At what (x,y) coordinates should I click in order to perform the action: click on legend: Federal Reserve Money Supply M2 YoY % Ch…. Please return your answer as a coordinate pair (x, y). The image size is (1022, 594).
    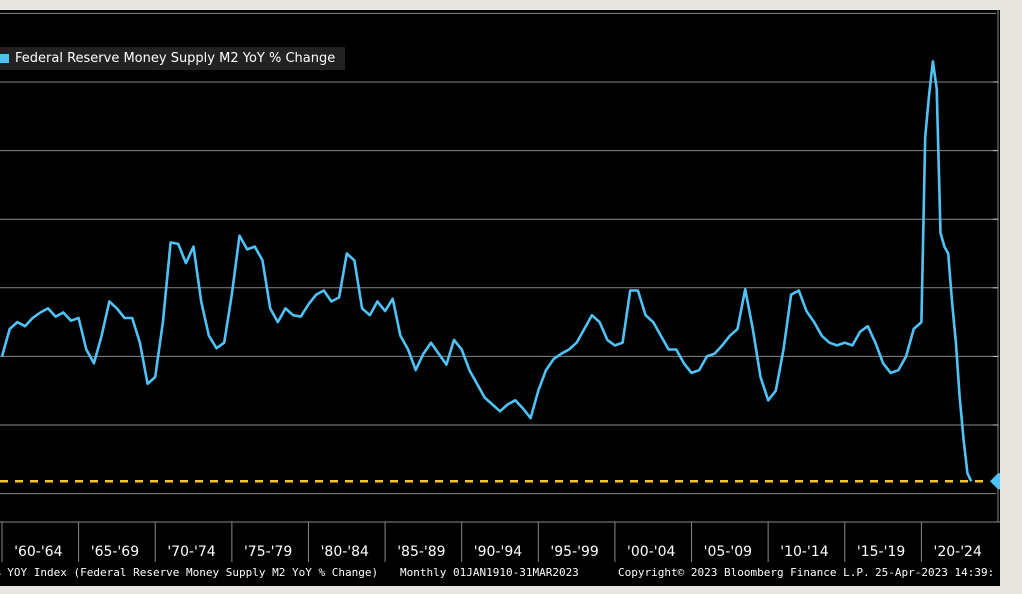
    Looking at the image, I should click on (173, 58).